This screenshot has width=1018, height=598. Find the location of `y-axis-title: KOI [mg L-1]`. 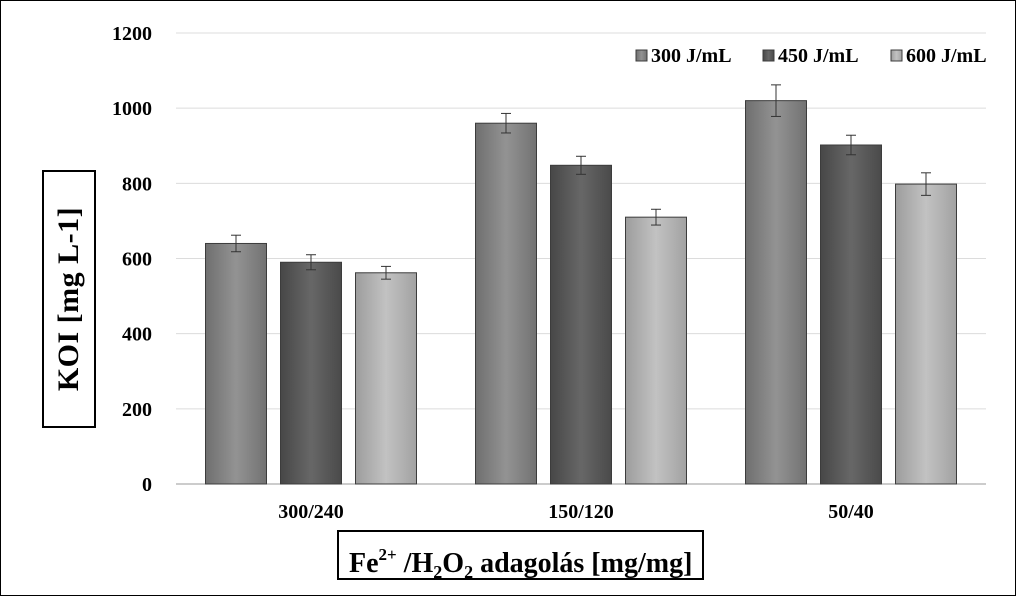

y-axis-title: KOI [mg L-1] is located at coordinates (68, 299).